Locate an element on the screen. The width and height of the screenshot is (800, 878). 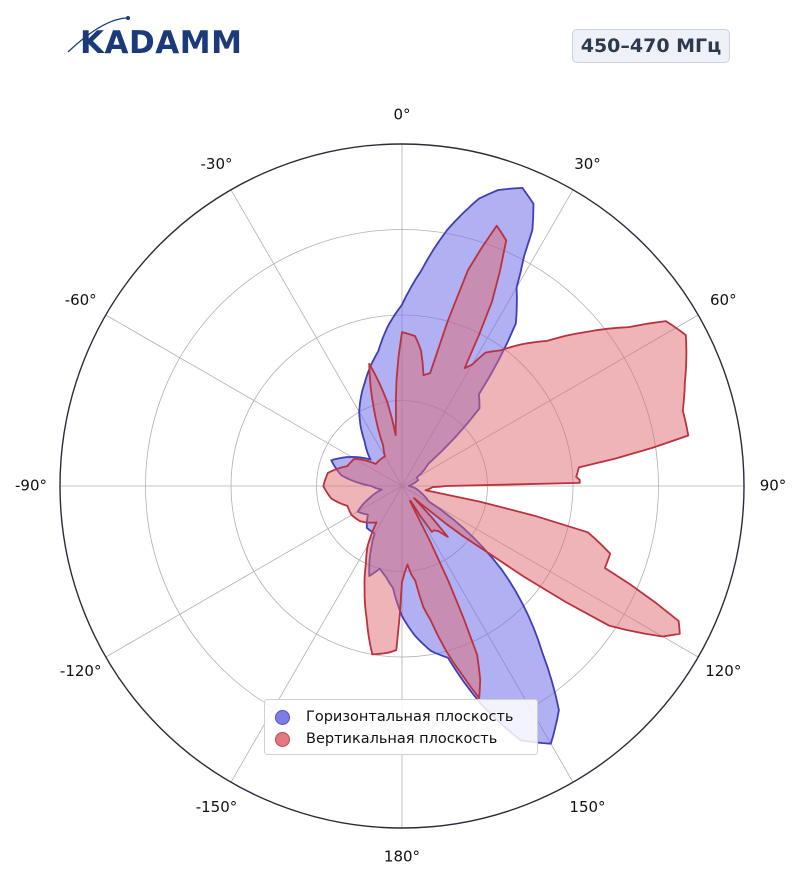
logo-dot is located at coordinates (128, 18).